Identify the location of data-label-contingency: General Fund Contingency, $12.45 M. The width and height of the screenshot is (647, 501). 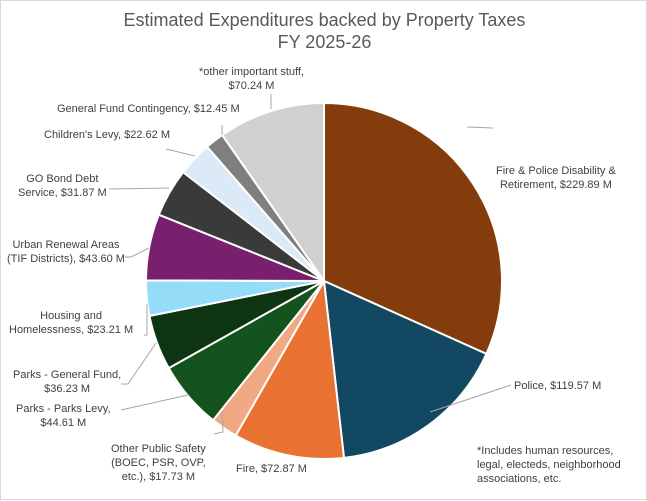
(148, 109).